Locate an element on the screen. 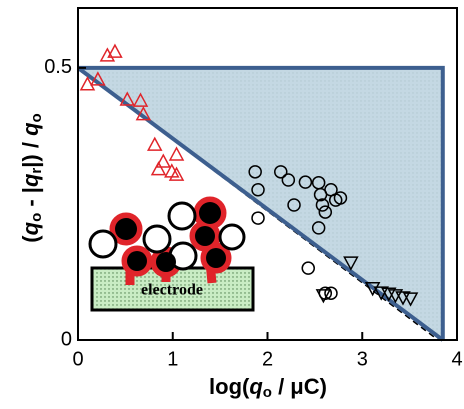 This screenshot has width=464, height=409. x-tick-label: 3 is located at coordinates (362, 359).